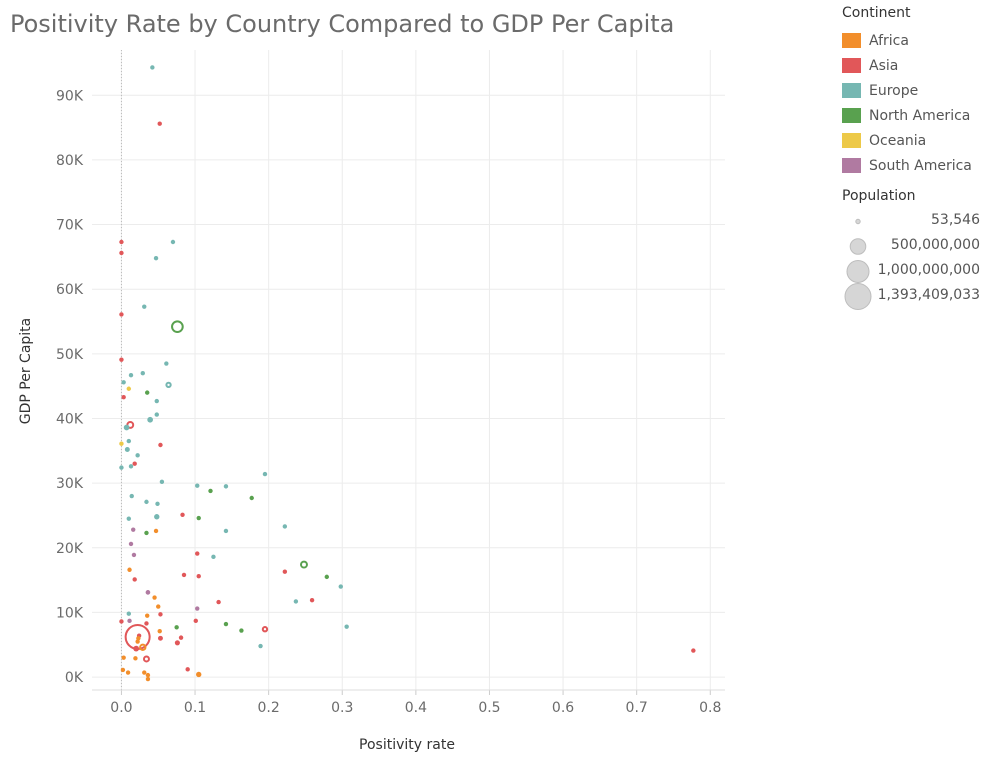  What do you see at coordinates (884, 65) in the screenshot?
I see `legend-label: Asia` at bounding box center [884, 65].